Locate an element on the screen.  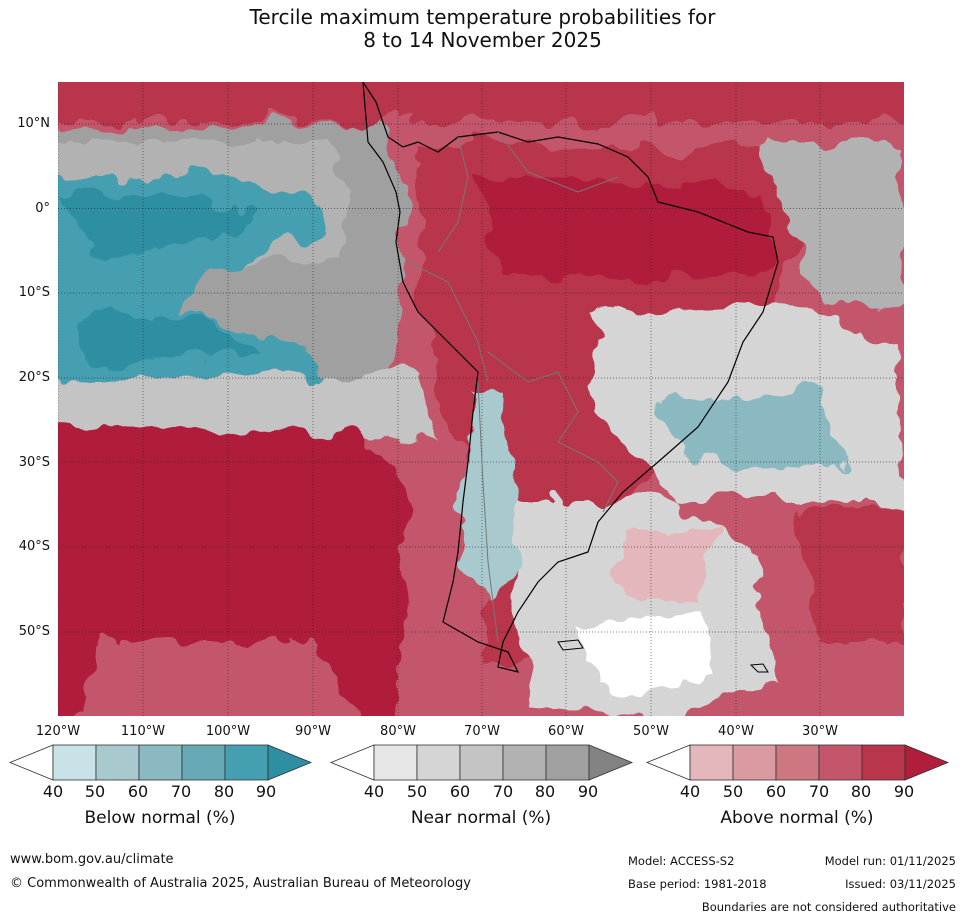
near-colorbar-max-triangle is located at coordinates (611, 762).